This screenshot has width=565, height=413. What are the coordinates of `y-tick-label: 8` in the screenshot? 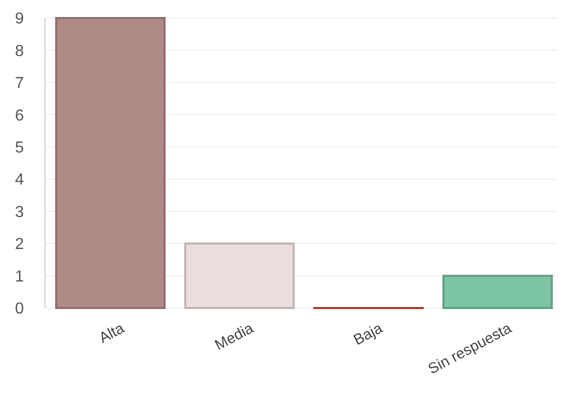 It's located at (19, 51).